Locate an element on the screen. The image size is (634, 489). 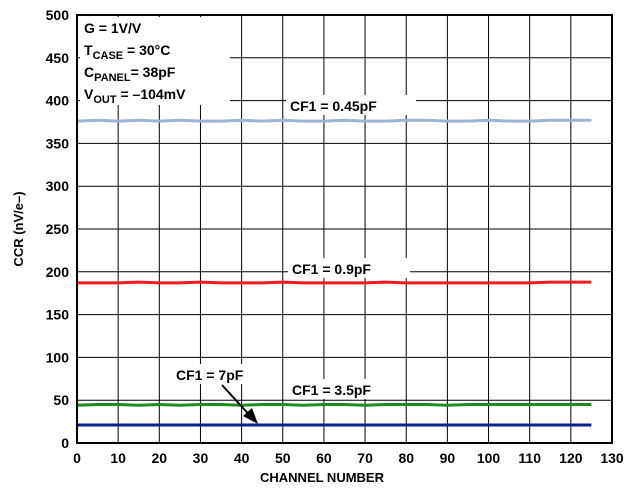
x-tick-label: 40 is located at coordinates (242, 458).